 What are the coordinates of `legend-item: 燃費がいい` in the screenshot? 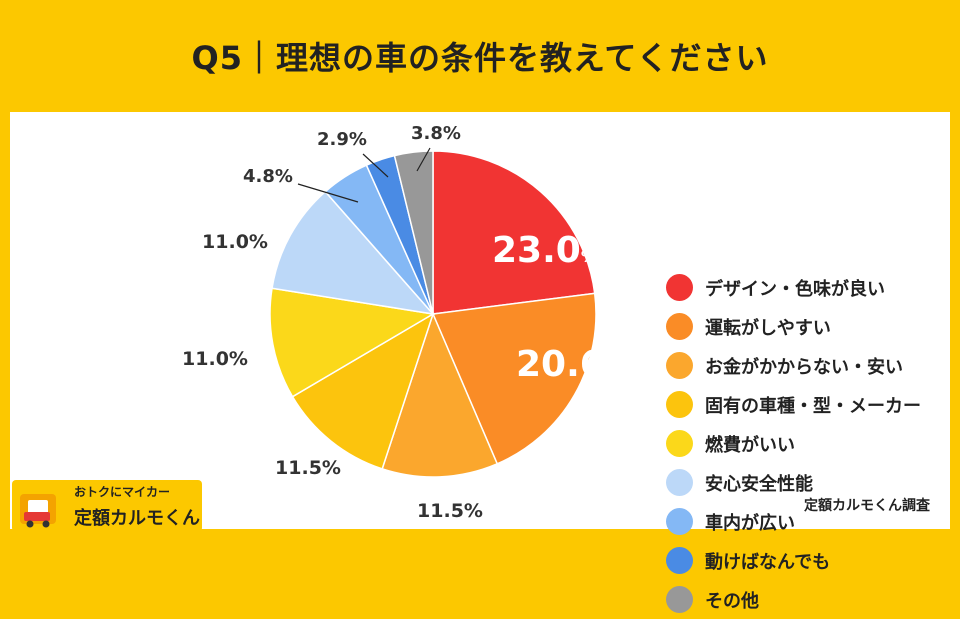 It's located at (793, 443).